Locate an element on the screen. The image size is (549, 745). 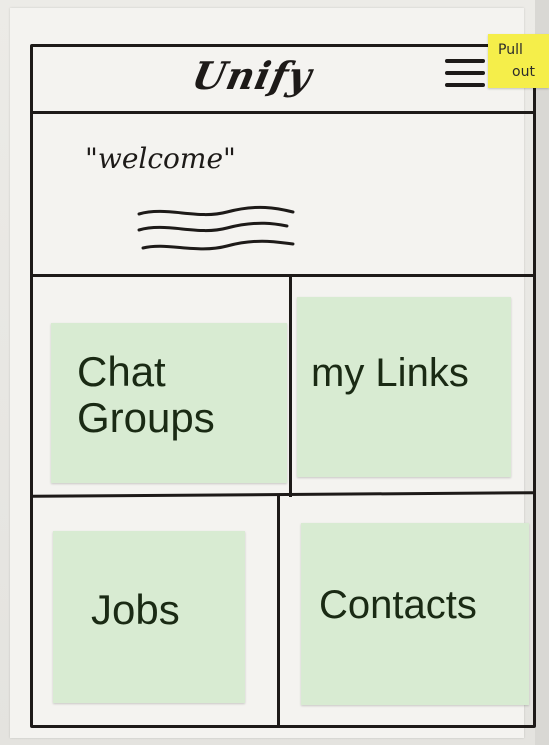
my-links-label: my Links is located at coordinates (390, 373).